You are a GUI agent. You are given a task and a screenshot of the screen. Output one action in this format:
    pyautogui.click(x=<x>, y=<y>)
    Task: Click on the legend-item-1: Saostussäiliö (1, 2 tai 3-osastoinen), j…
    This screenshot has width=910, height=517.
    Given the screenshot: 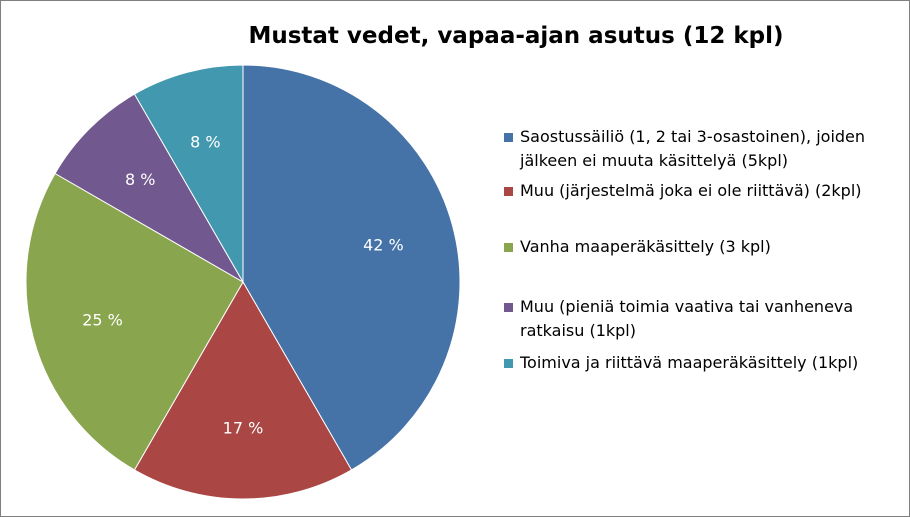 What is the action you would take?
    pyautogui.click(x=699, y=149)
    